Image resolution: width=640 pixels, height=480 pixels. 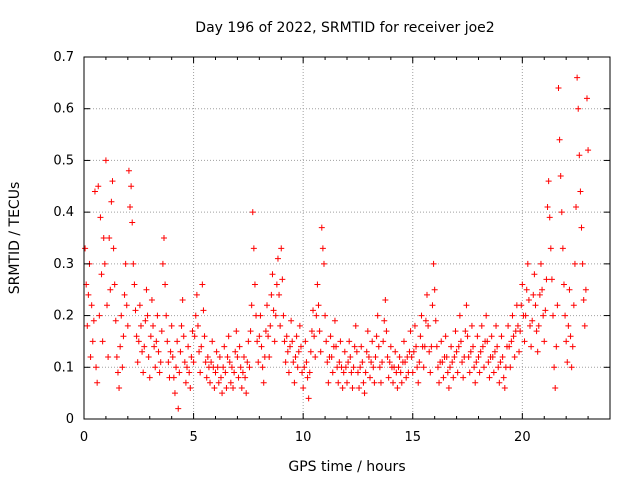 I want to click on y-axis-label: SRMTID / TECUs, so click(x=15, y=238).